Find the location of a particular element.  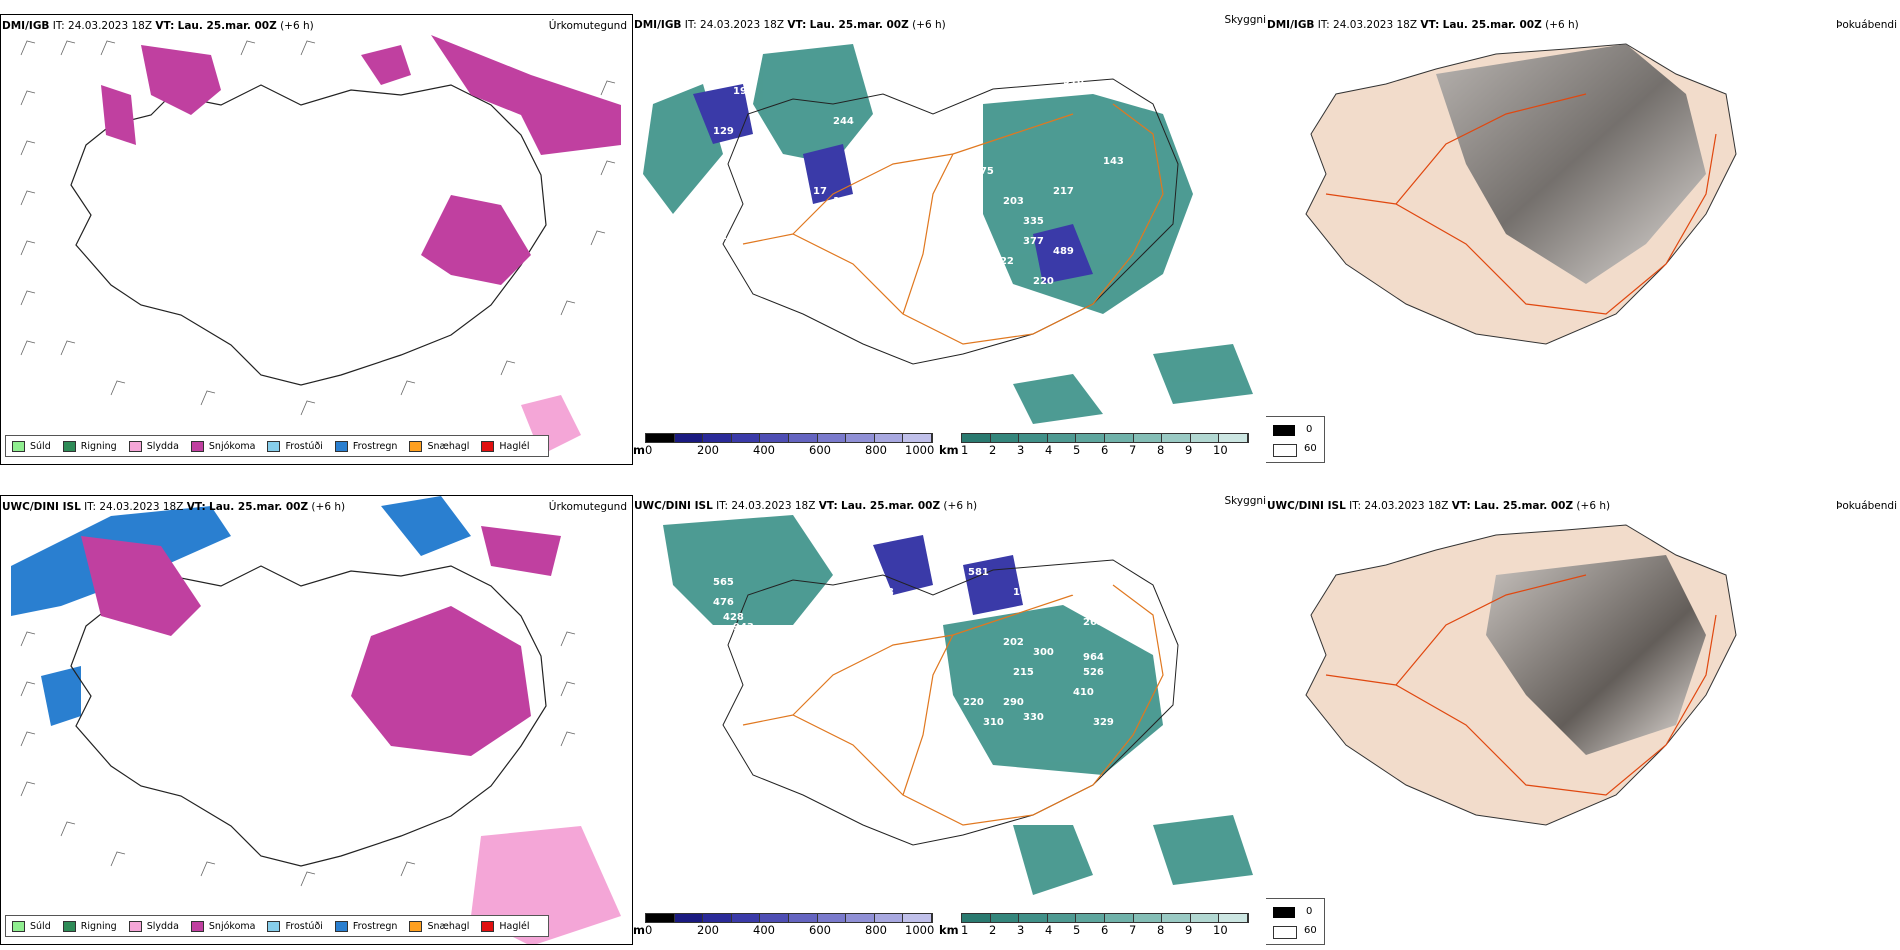

product-title: Skyggni is located at coordinates (1245, 20).